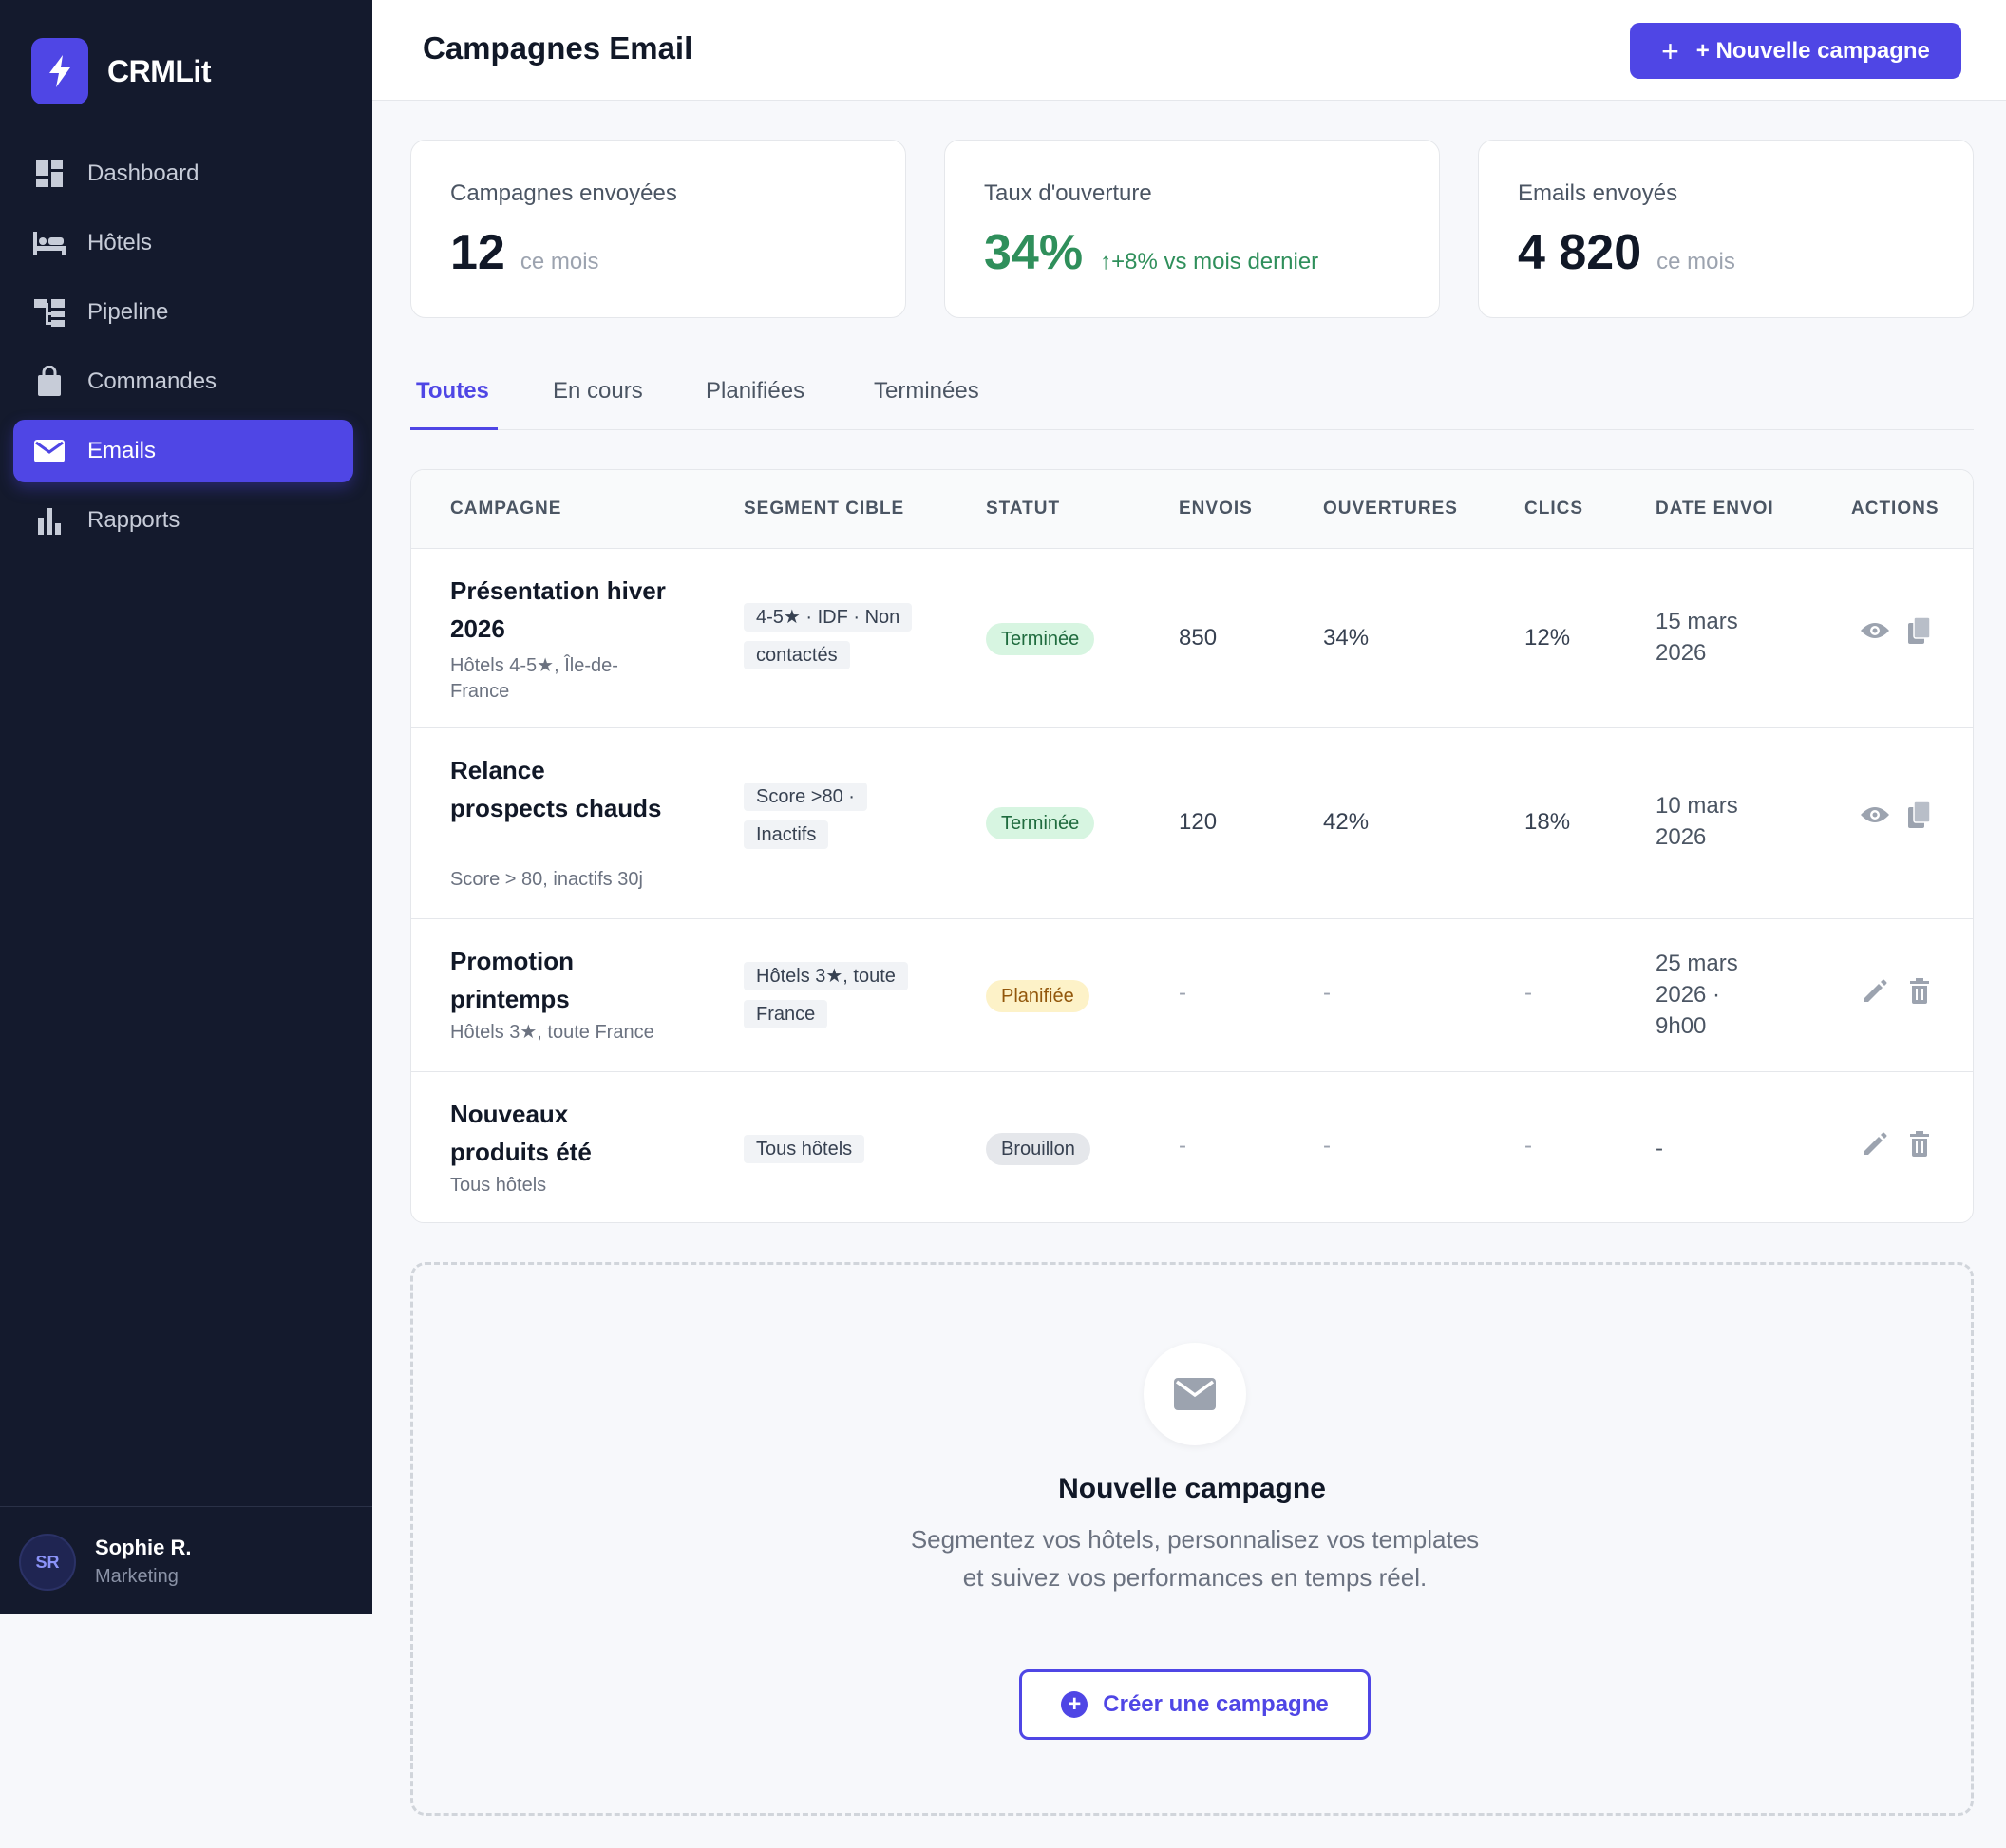 The image size is (2006, 1848). What do you see at coordinates (144, 1547) in the screenshot?
I see `user-name: Sophie R.` at bounding box center [144, 1547].